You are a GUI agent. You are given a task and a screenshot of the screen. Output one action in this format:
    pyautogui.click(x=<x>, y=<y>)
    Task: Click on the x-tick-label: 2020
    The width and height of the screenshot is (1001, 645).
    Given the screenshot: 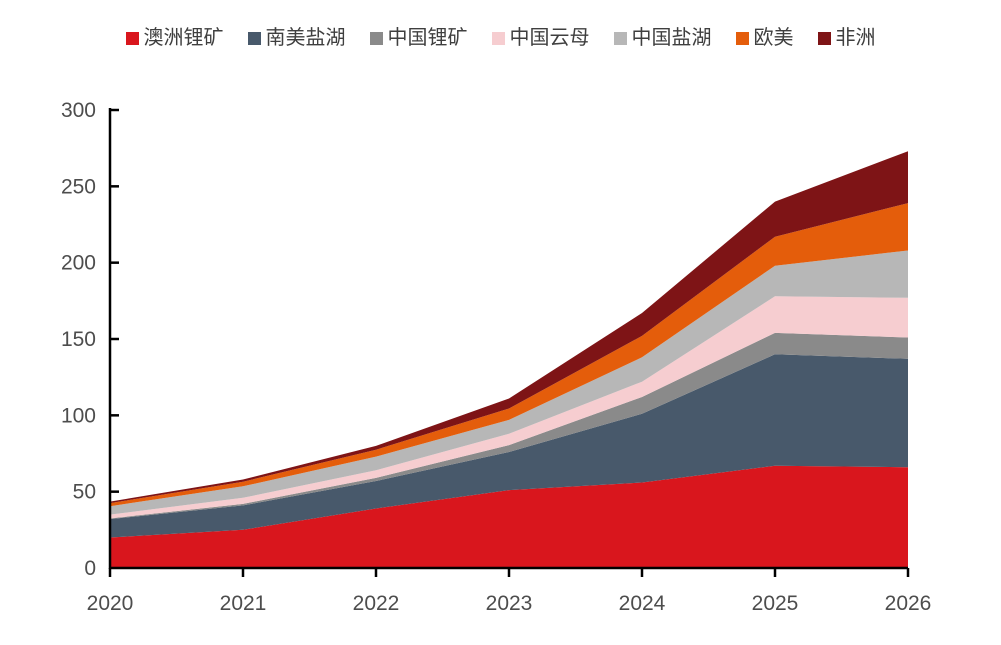 What is the action you would take?
    pyautogui.click(x=110, y=603)
    